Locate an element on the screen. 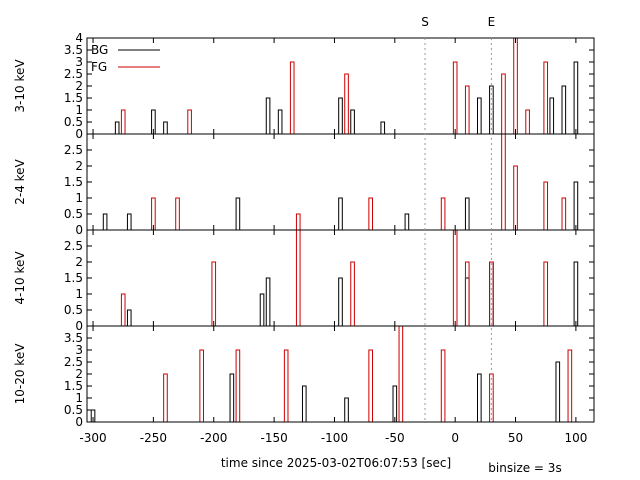 Image resolution: width=640 pixels, height=480 pixels. x-tick-label: -100 is located at coordinates (334, 438).